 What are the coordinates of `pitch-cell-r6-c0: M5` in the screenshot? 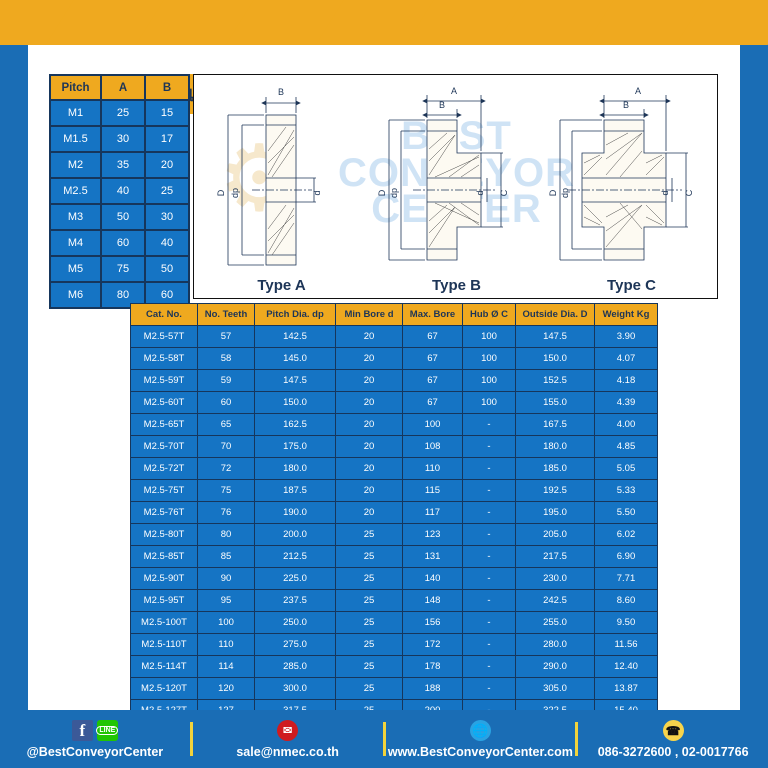 It's located at (75, 269).